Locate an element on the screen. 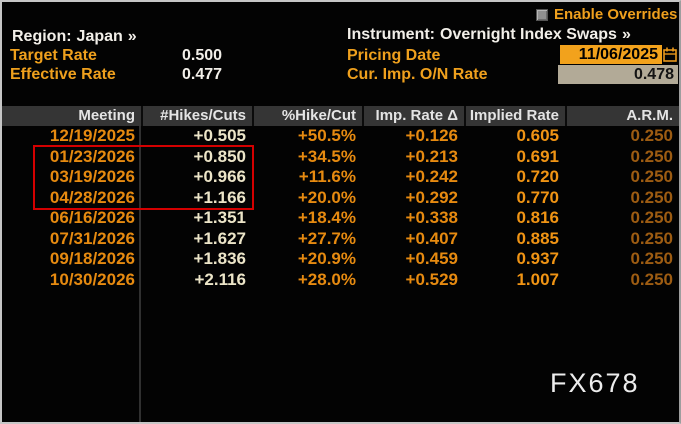  cell-hikes-cuts: +1.351 is located at coordinates (219, 217).